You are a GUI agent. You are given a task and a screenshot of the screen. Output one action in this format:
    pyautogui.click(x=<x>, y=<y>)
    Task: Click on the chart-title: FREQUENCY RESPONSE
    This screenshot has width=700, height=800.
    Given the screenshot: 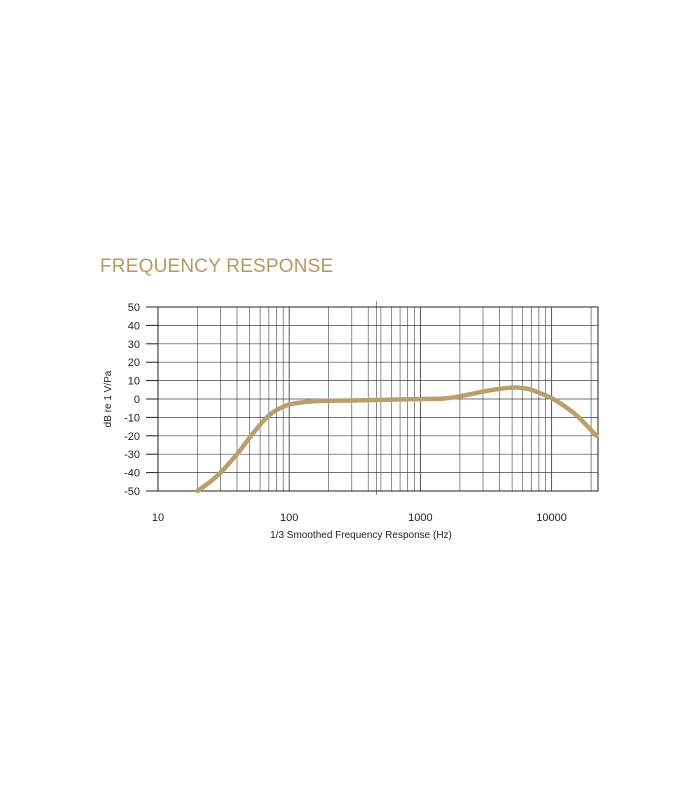 What is the action you would take?
    pyautogui.click(x=217, y=266)
    